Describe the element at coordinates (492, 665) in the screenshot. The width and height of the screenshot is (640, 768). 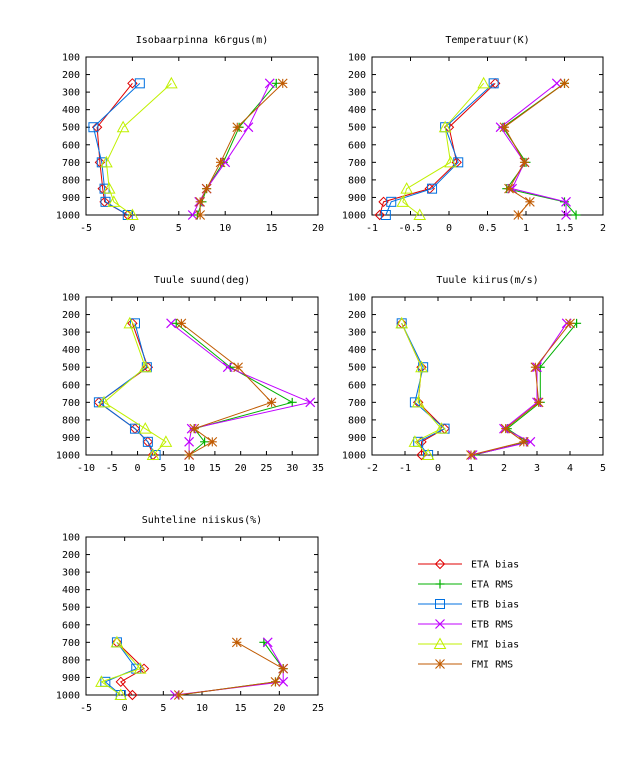
I see `legend-label: FMI RMS` at that location.